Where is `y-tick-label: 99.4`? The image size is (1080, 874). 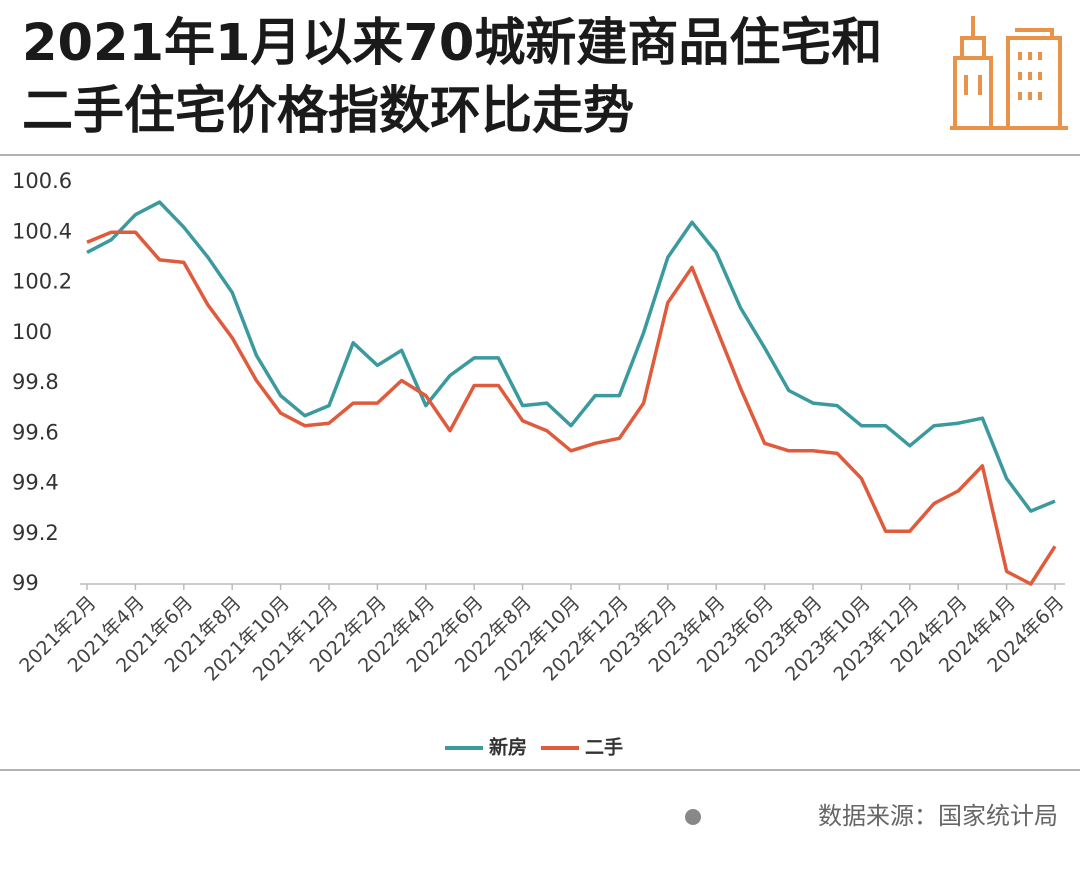 y-tick-label: 99.4 is located at coordinates (35, 483).